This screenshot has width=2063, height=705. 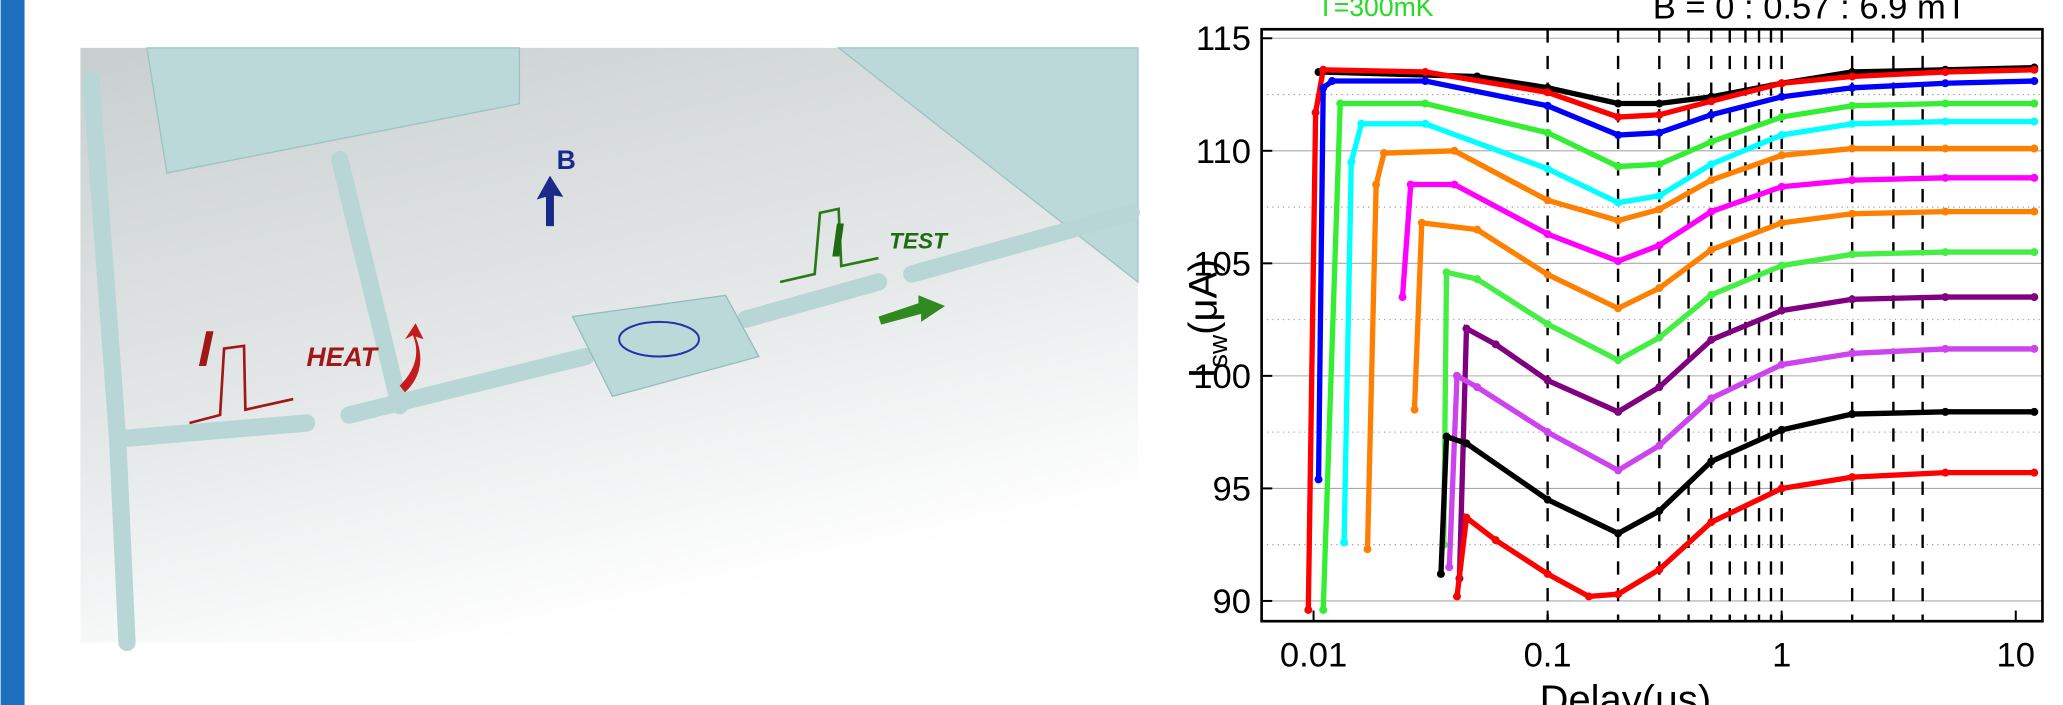 What do you see at coordinates (1223, 39) in the screenshot?
I see `y-tick-label: 115` at bounding box center [1223, 39].